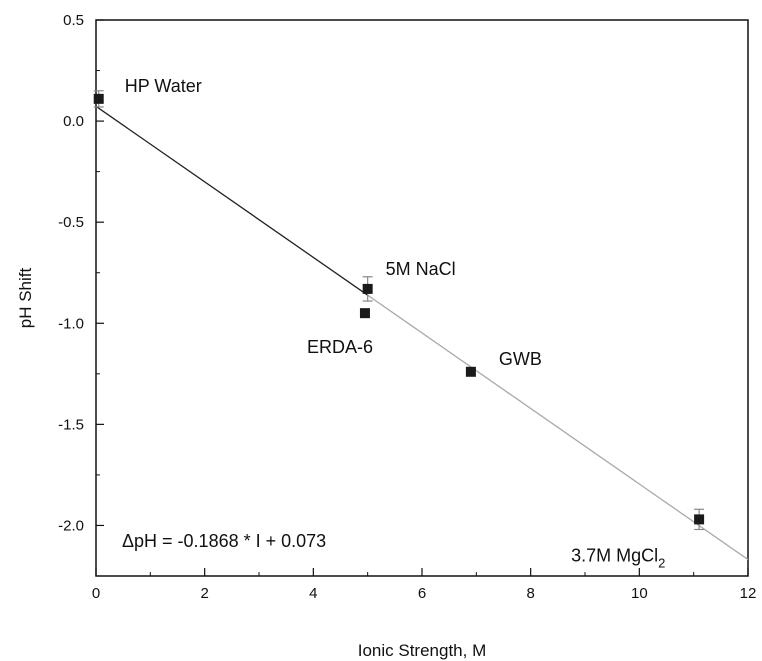  Describe the element at coordinates (96, 593) in the screenshot. I see `x-tick-label: 0` at that location.